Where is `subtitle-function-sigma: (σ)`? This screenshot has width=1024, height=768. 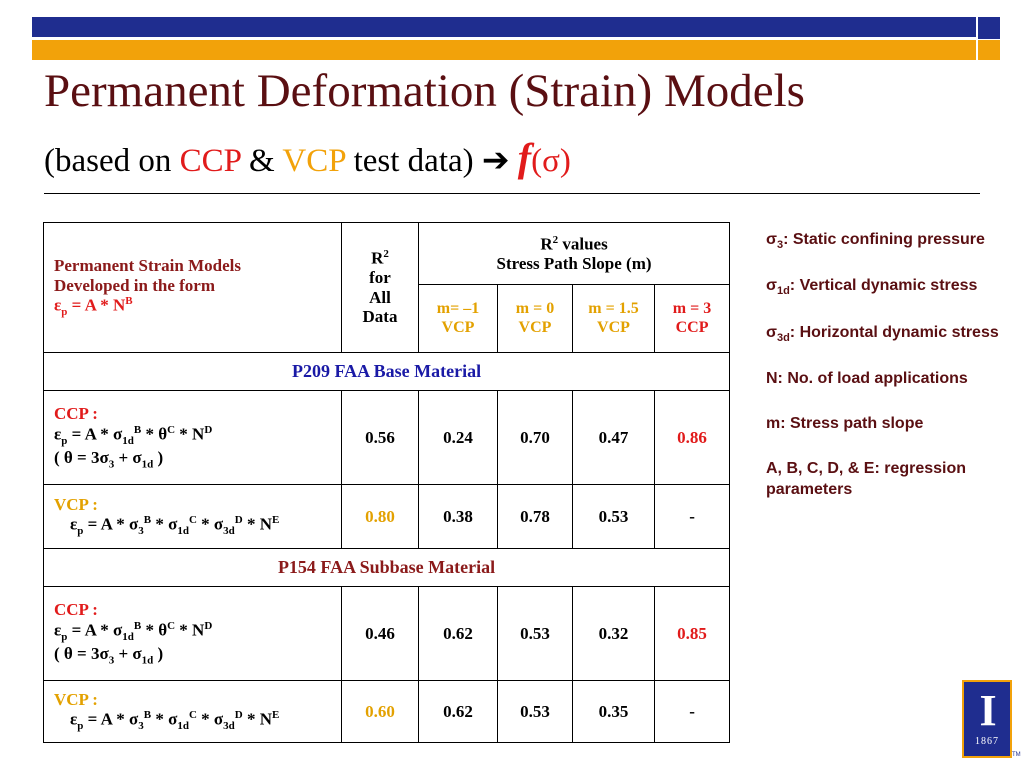 subtitle-function-sigma: (σ) is located at coordinates (551, 161).